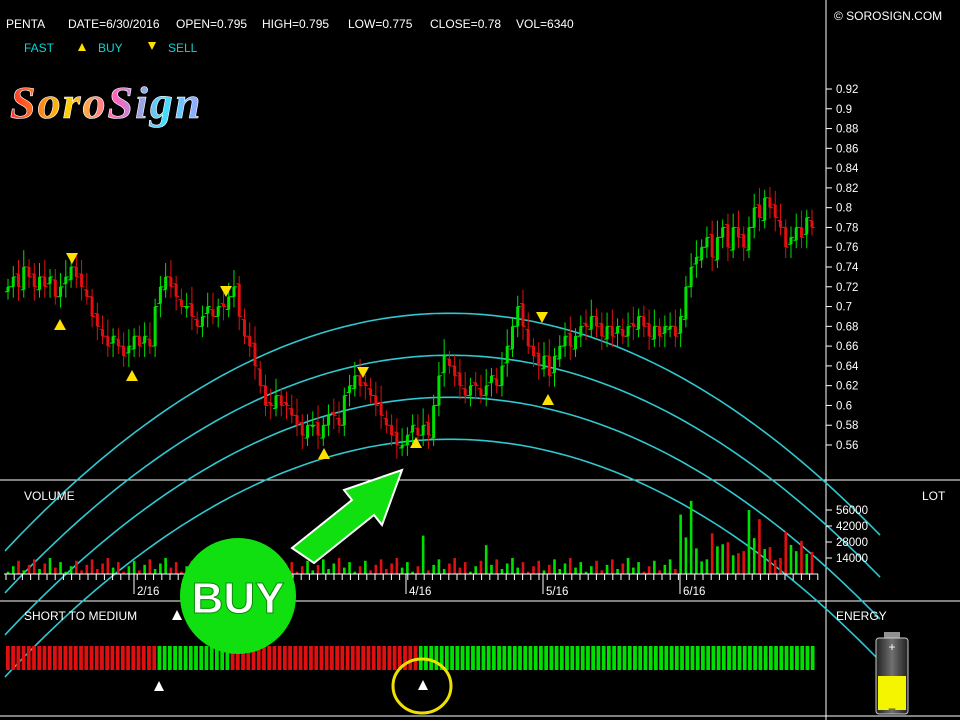 The height and width of the screenshot is (720, 960). What do you see at coordinates (847, 130) in the screenshot?
I see `price-tick-label: 0.88` at bounding box center [847, 130].